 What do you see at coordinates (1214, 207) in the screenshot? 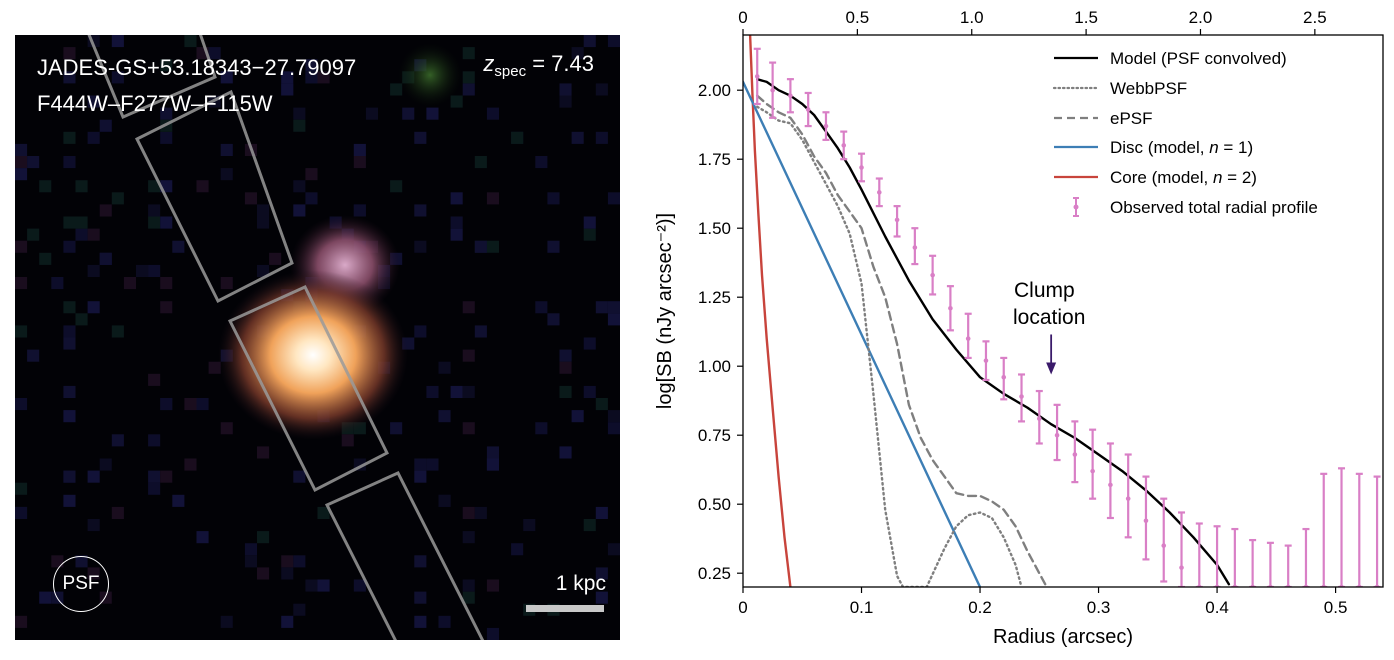
I see `legend-observed-label: Observed total radial profile` at bounding box center [1214, 207].